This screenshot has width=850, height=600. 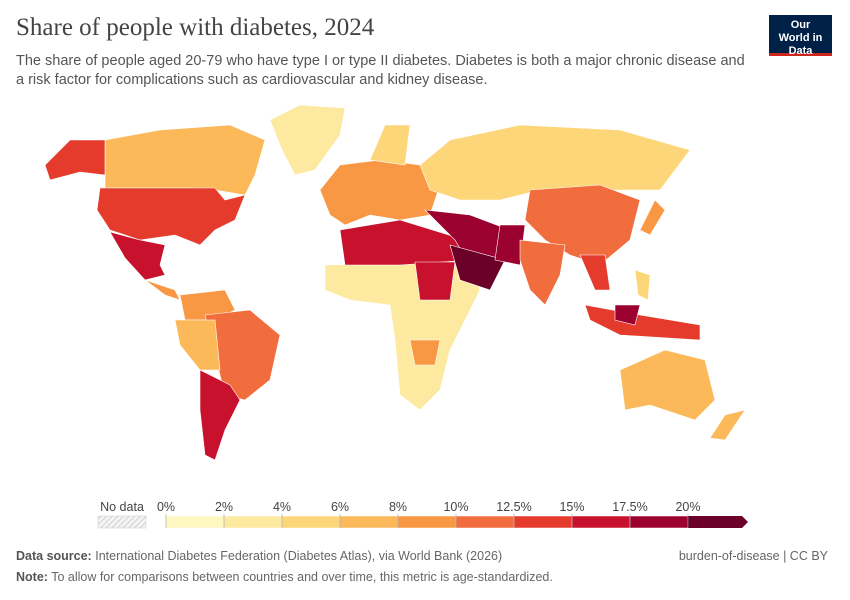 What do you see at coordinates (753, 556) in the screenshot?
I see `license: burden-of-disease | CC BY` at bounding box center [753, 556].